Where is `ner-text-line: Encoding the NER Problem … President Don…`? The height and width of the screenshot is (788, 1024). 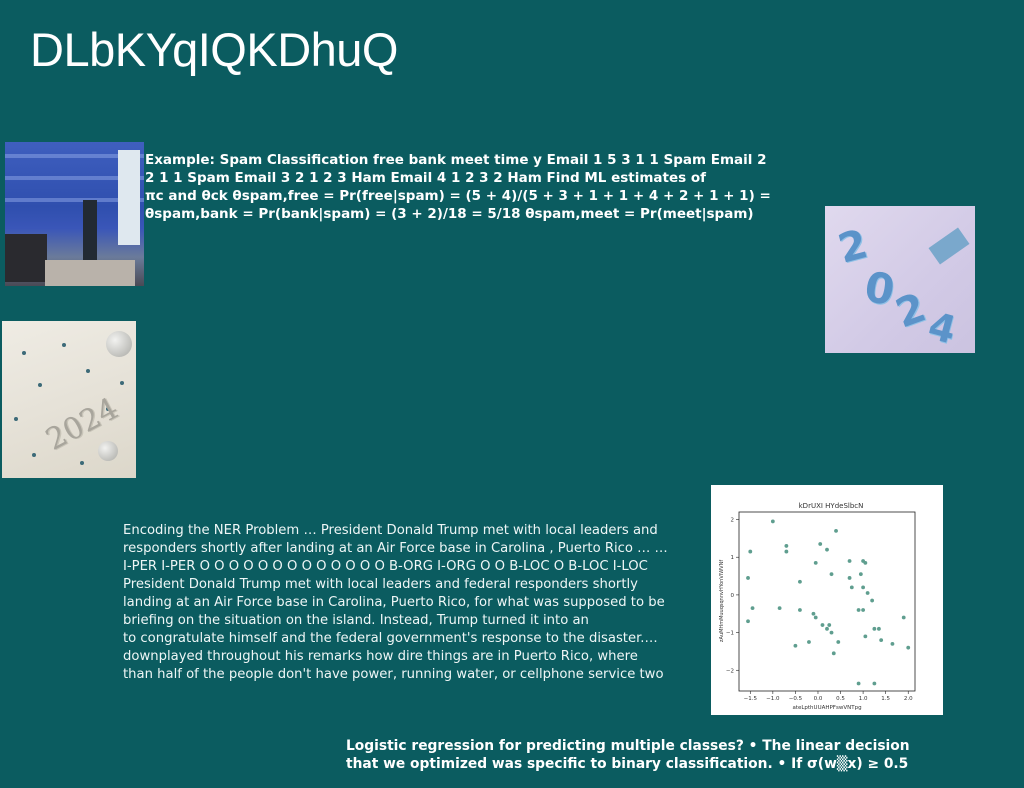 ner-text-line: Encoding the NER Problem … President Don… is located at coordinates (390, 530).